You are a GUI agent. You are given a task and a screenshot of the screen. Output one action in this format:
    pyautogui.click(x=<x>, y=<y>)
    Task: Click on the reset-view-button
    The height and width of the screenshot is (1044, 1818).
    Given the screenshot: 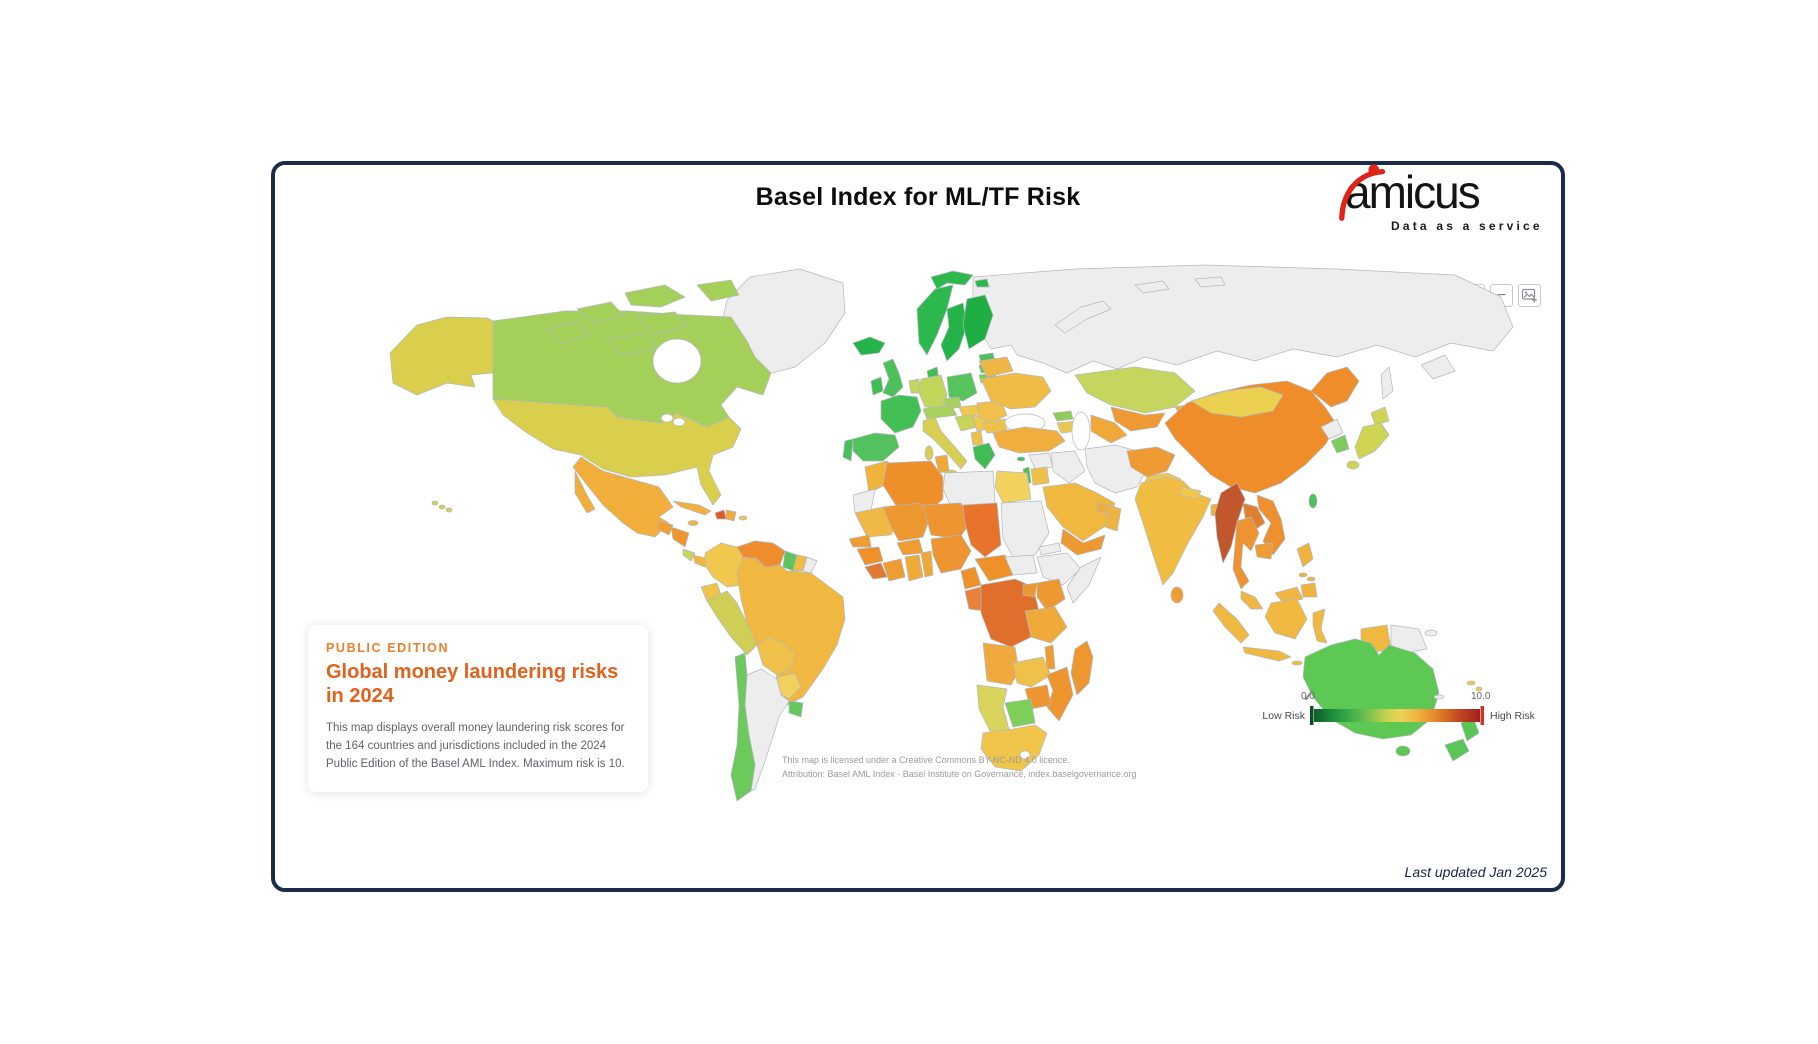 What is the action you would take?
    pyautogui.click(x=1529, y=295)
    